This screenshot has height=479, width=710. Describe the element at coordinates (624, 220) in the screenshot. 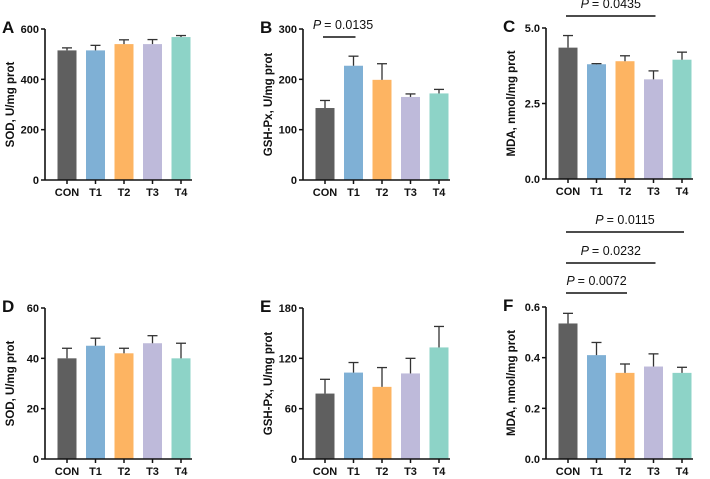

I see `p-value-label: P = 0.0115` at that location.